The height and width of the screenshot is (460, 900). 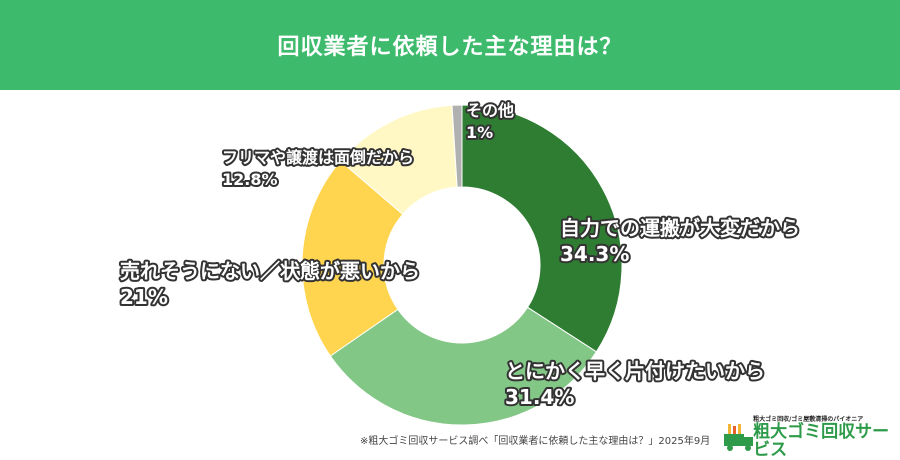 I want to click on slice-label: 売れそうにない／状態が悪いから, so click(x=270, y=271).